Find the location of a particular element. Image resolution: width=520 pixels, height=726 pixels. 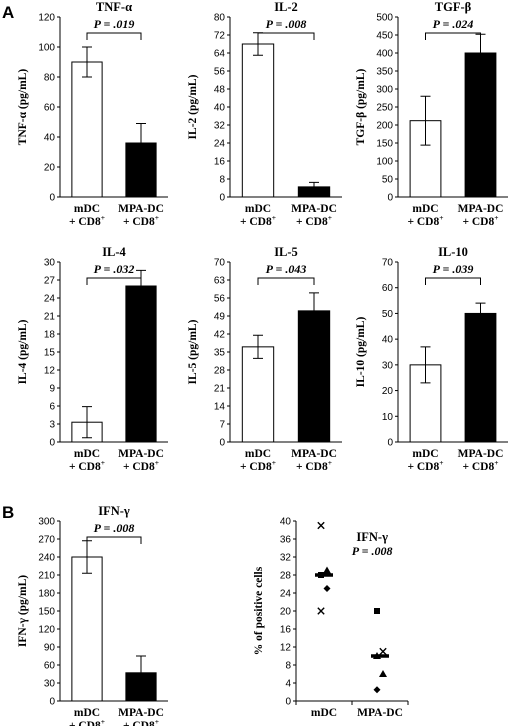

p-value: P = .032 is located at coordinates (114, 269).